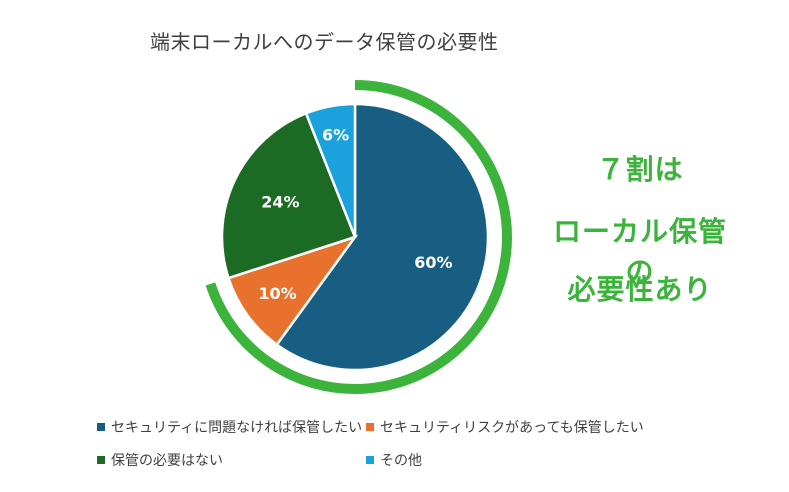  I want to click on legend-item: 保管の必要はない, so click(160, 460).